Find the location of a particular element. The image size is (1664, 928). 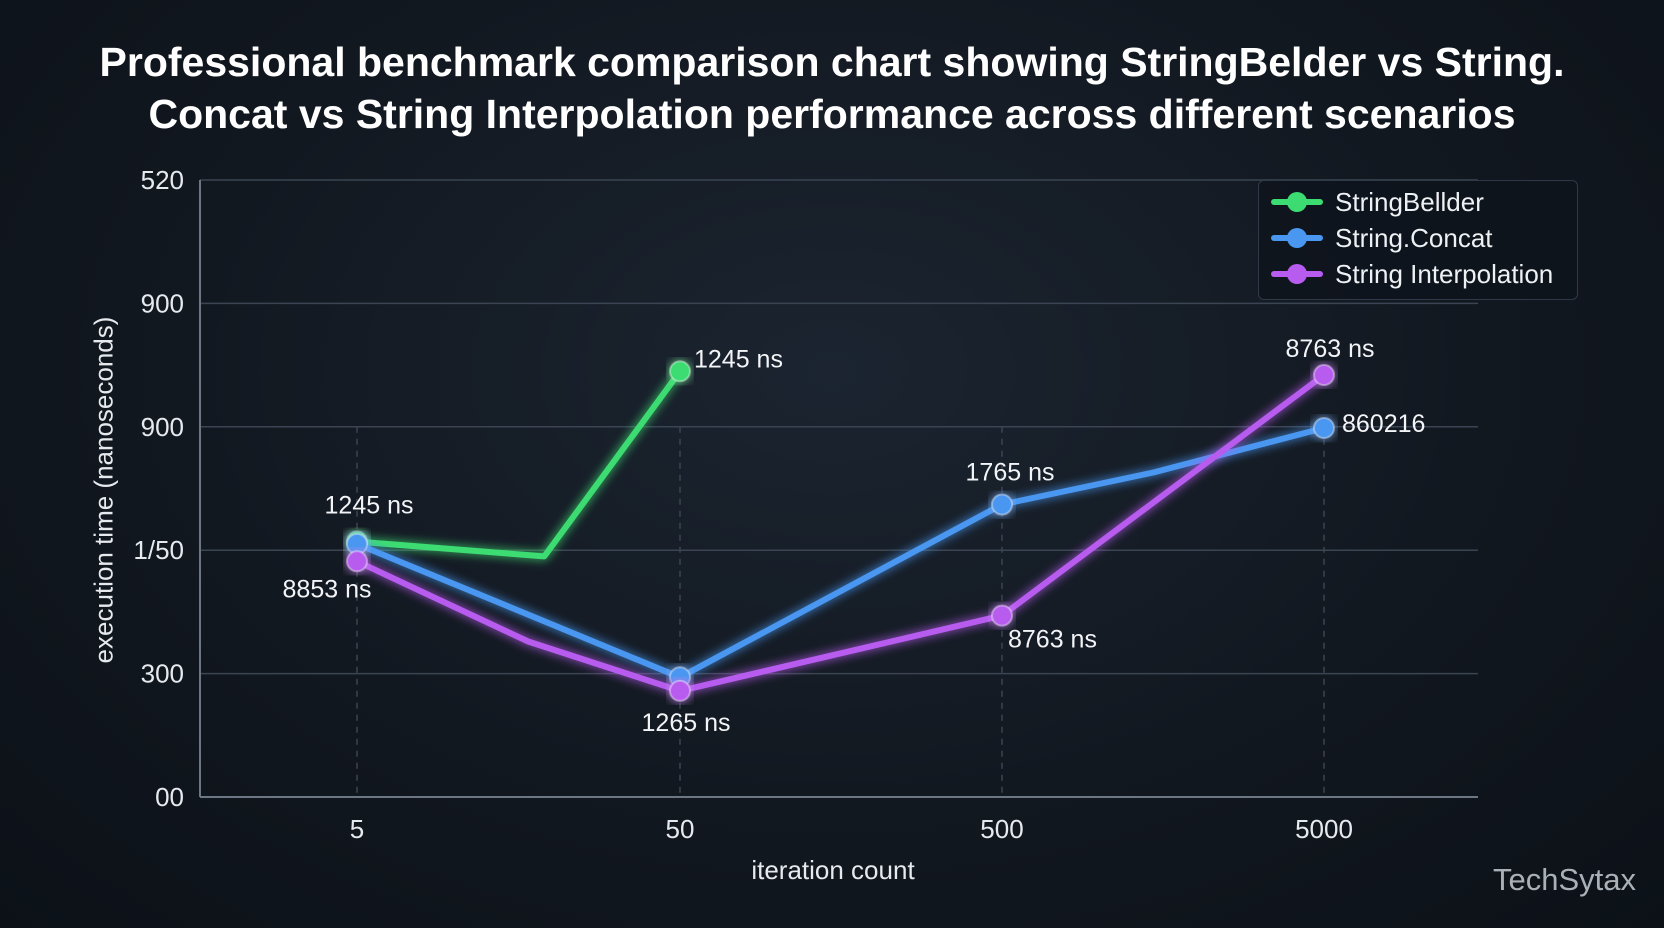

legend-swatch-stringbuilder is located at coordinates (1297, 202).